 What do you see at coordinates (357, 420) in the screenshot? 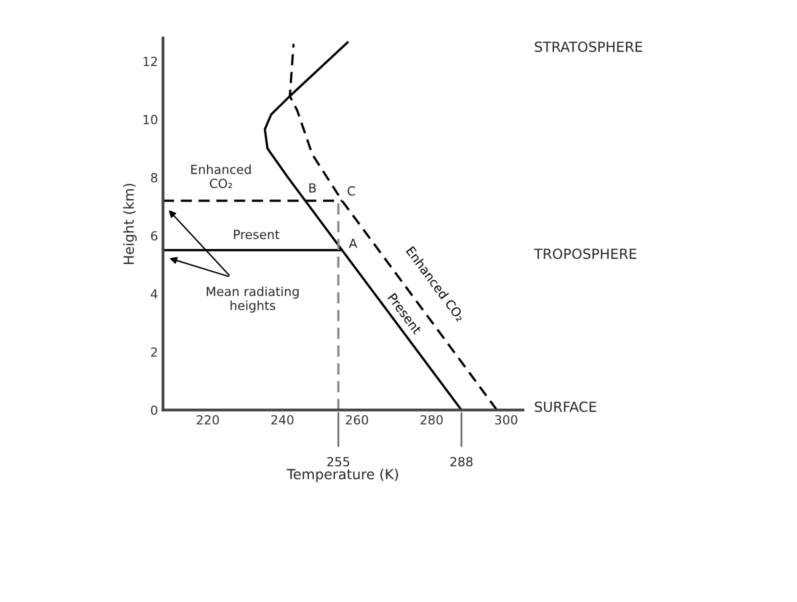
I see `x-tick-label: 260` at bounding box center [357, 420].